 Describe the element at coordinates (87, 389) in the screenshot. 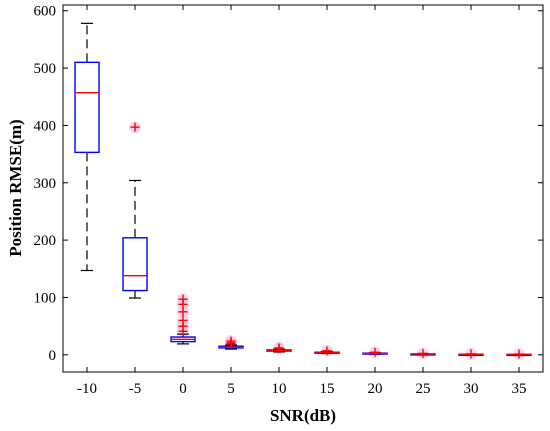

I see `x-tick-label: -10` at that location.